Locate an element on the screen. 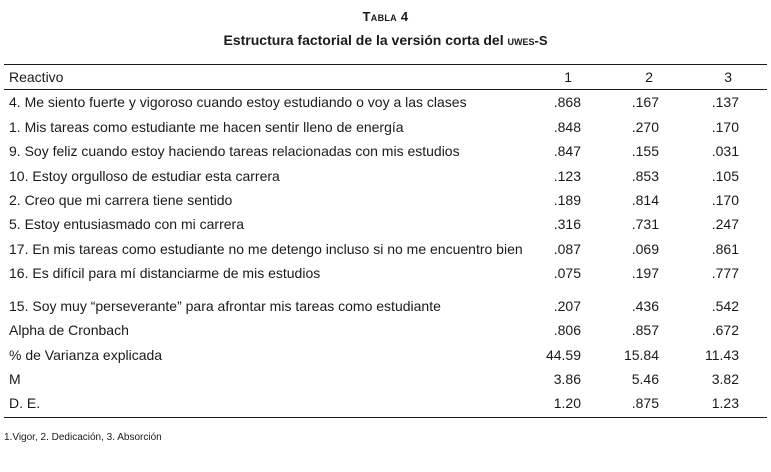 This screenshot has height=472, width=771. row-label: 2. Creo que mi carrera tiene sentido is located at coordinates (121, 200).